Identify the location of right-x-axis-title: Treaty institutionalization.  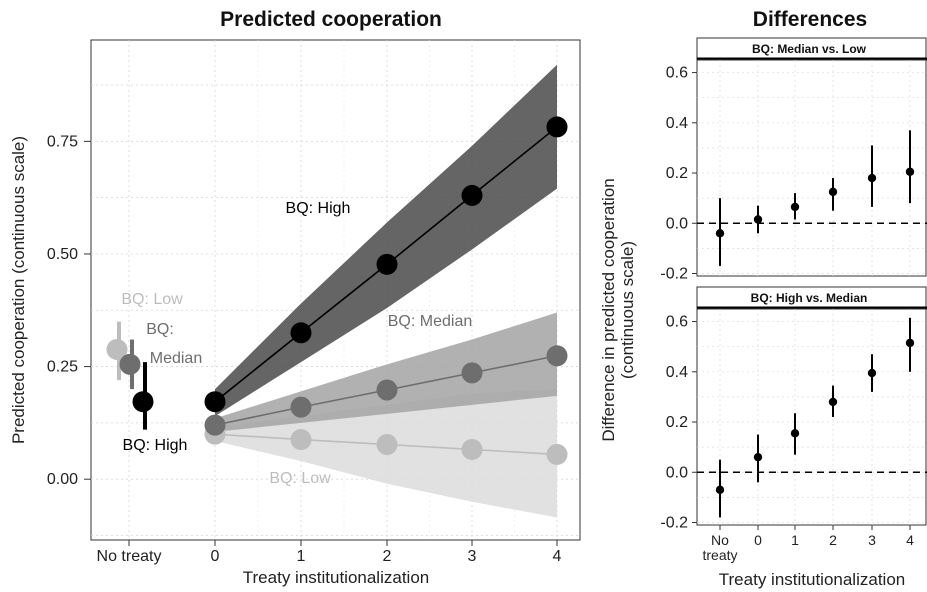
(812, 579).